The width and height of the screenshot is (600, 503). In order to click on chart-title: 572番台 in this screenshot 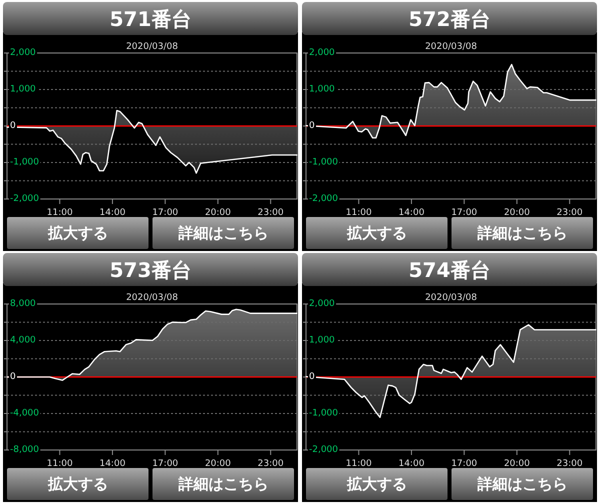, I will do `click(449, 19)`.